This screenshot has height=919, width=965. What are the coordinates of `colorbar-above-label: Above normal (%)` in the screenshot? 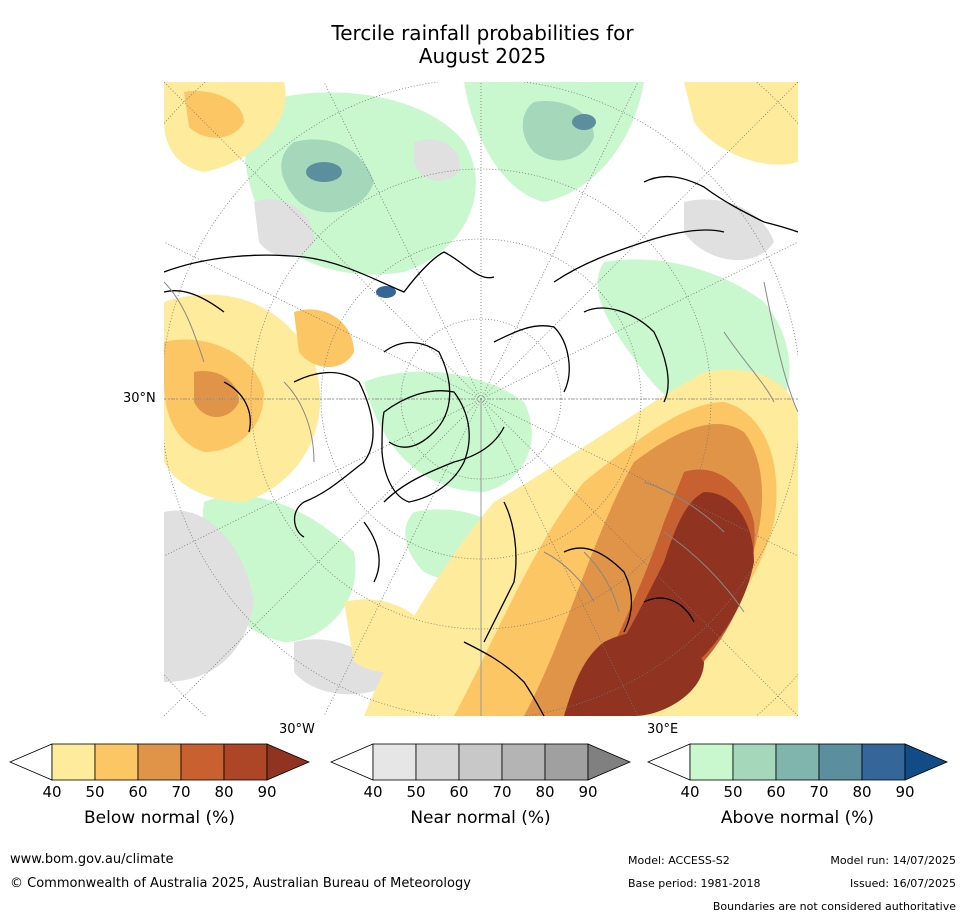 It's located at (797, 818).